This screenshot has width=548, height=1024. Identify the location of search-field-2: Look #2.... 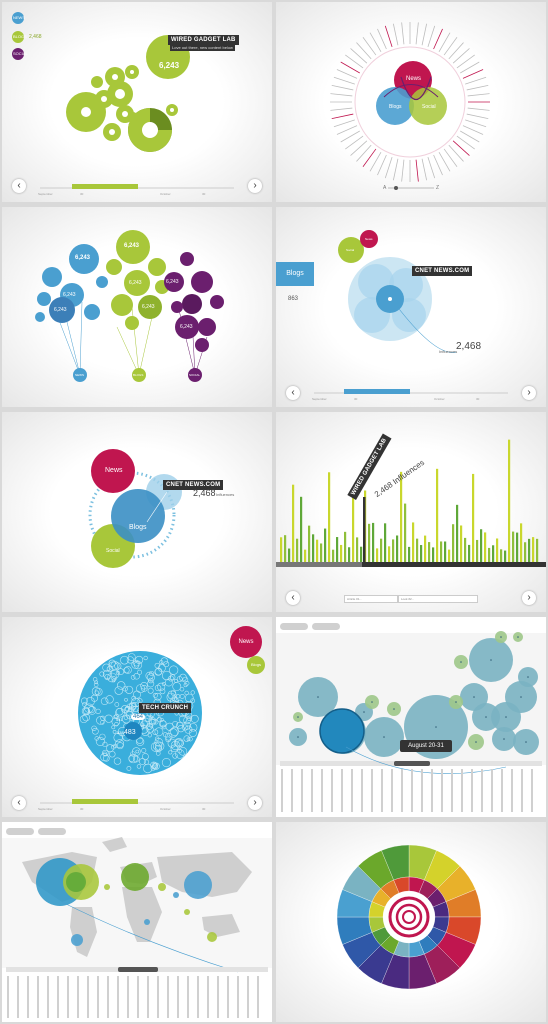
(438, 599).